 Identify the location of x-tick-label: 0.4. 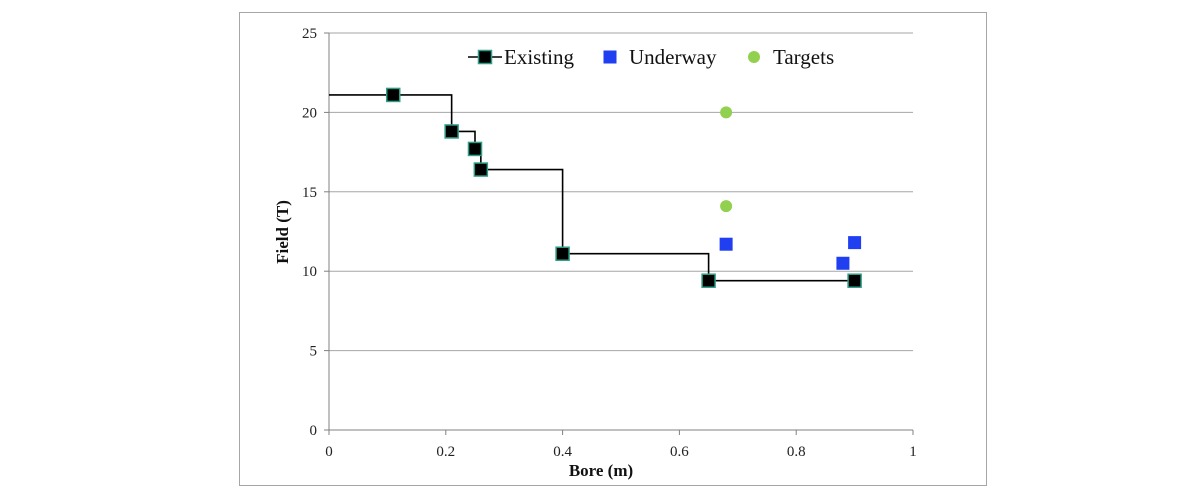
(562, 452).